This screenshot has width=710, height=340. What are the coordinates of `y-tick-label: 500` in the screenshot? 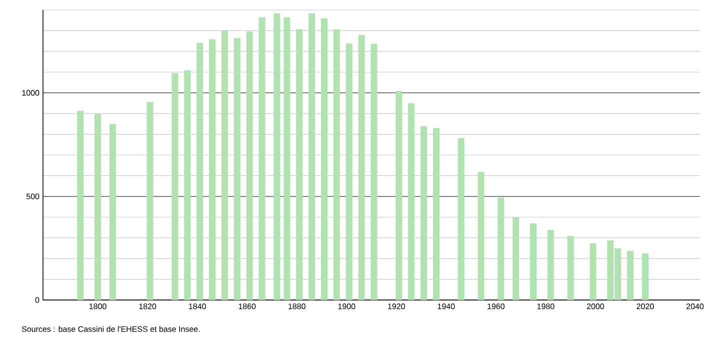 It's located at (33, 197).